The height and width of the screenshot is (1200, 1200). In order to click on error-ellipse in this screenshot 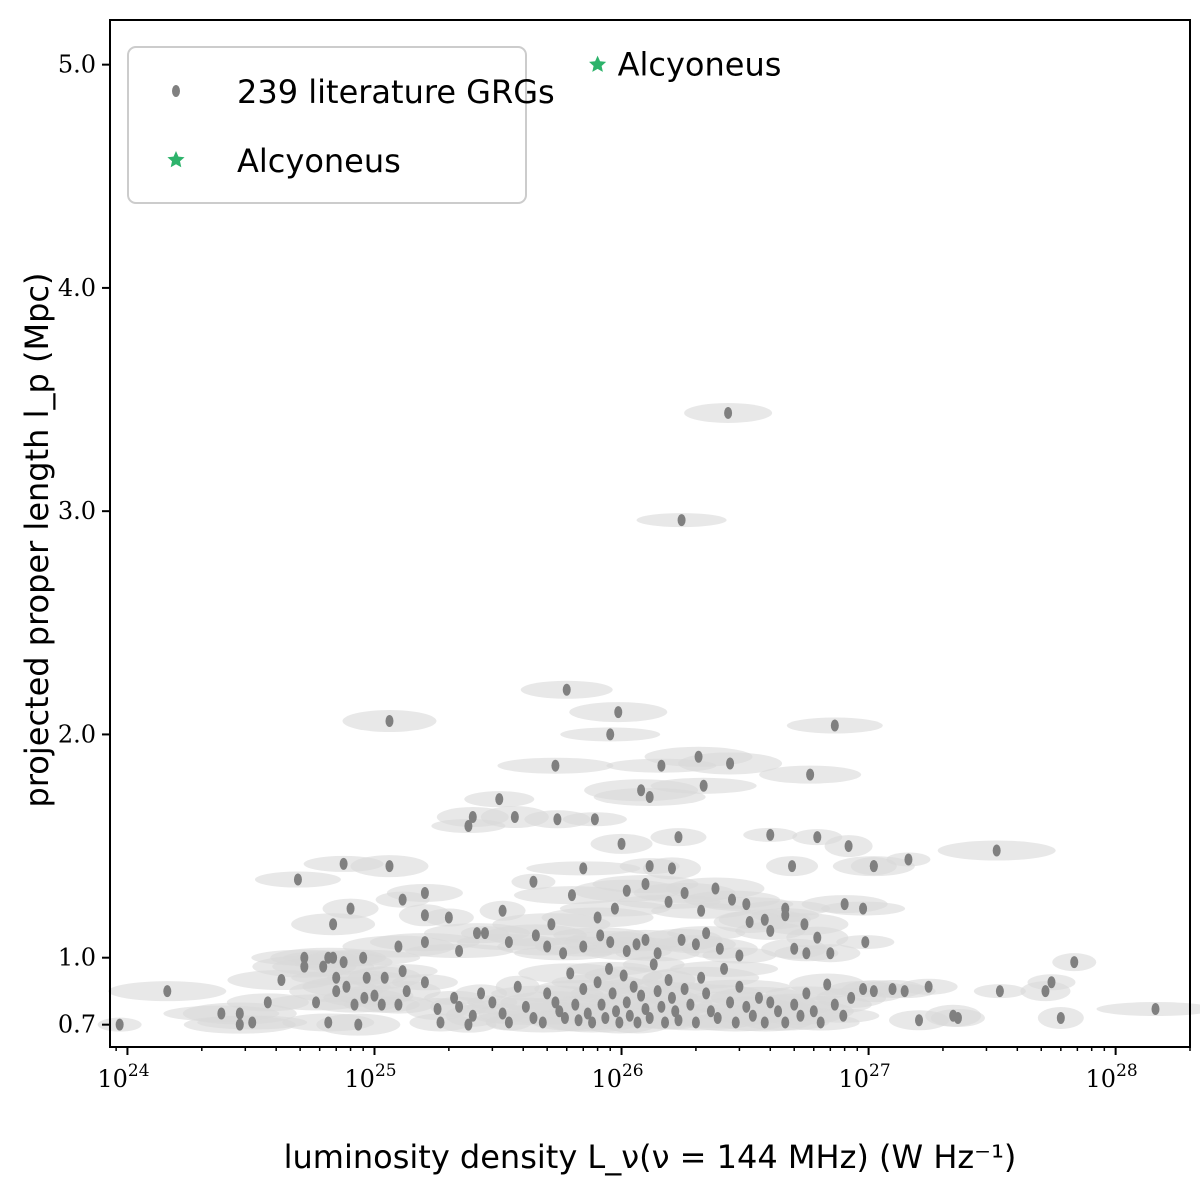, I will do `click(1148, 1009)`.